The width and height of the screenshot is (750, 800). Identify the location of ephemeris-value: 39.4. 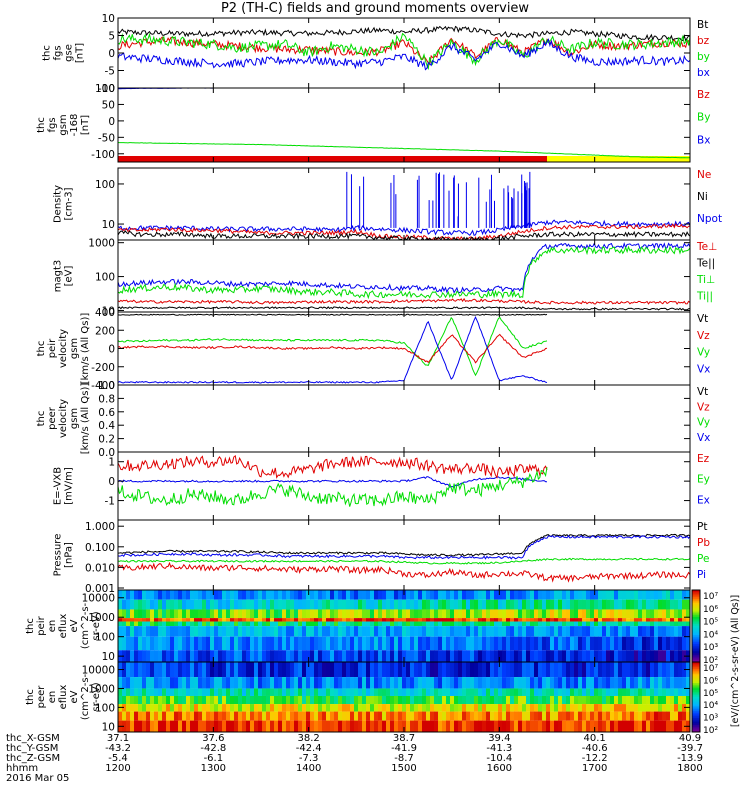
(499, 738).